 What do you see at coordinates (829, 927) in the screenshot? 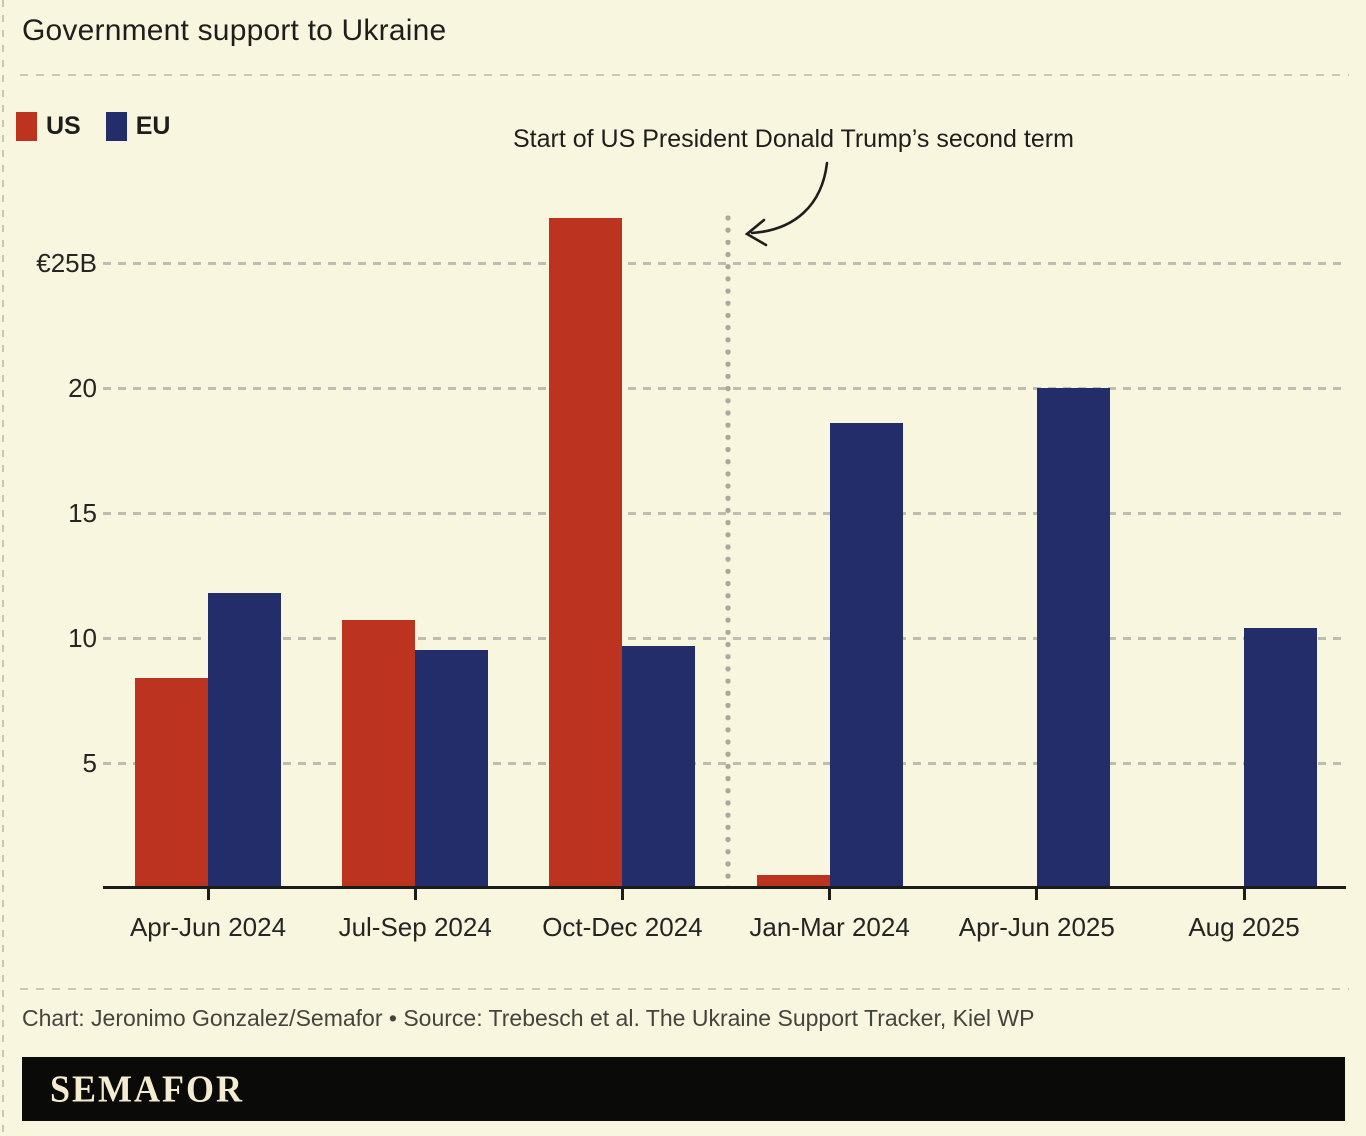
I see `x-axis-label-4: Jan-Mar 2024` at bounding box center [829, 927].